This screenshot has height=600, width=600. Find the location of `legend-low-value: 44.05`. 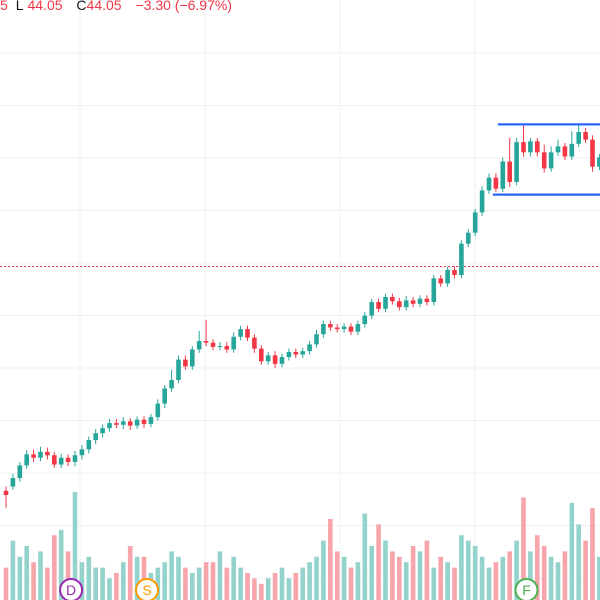

legend-low-value: 44.05 is located at coordinates (45, 6).